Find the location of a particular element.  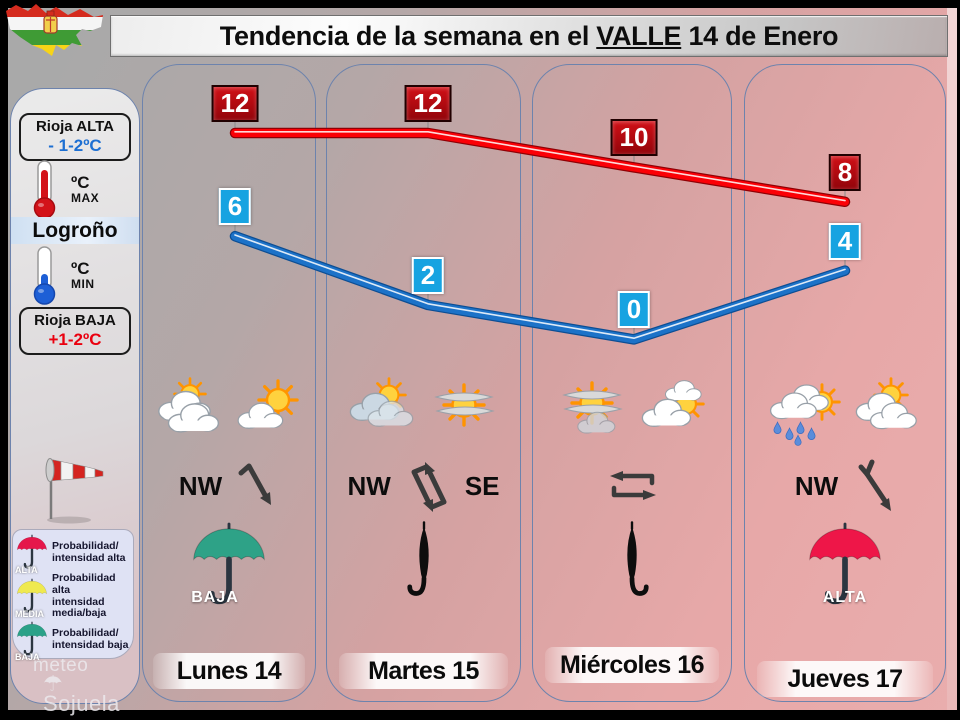

wind-arrows-nw-se-icon is located at coordinates (429, 487).